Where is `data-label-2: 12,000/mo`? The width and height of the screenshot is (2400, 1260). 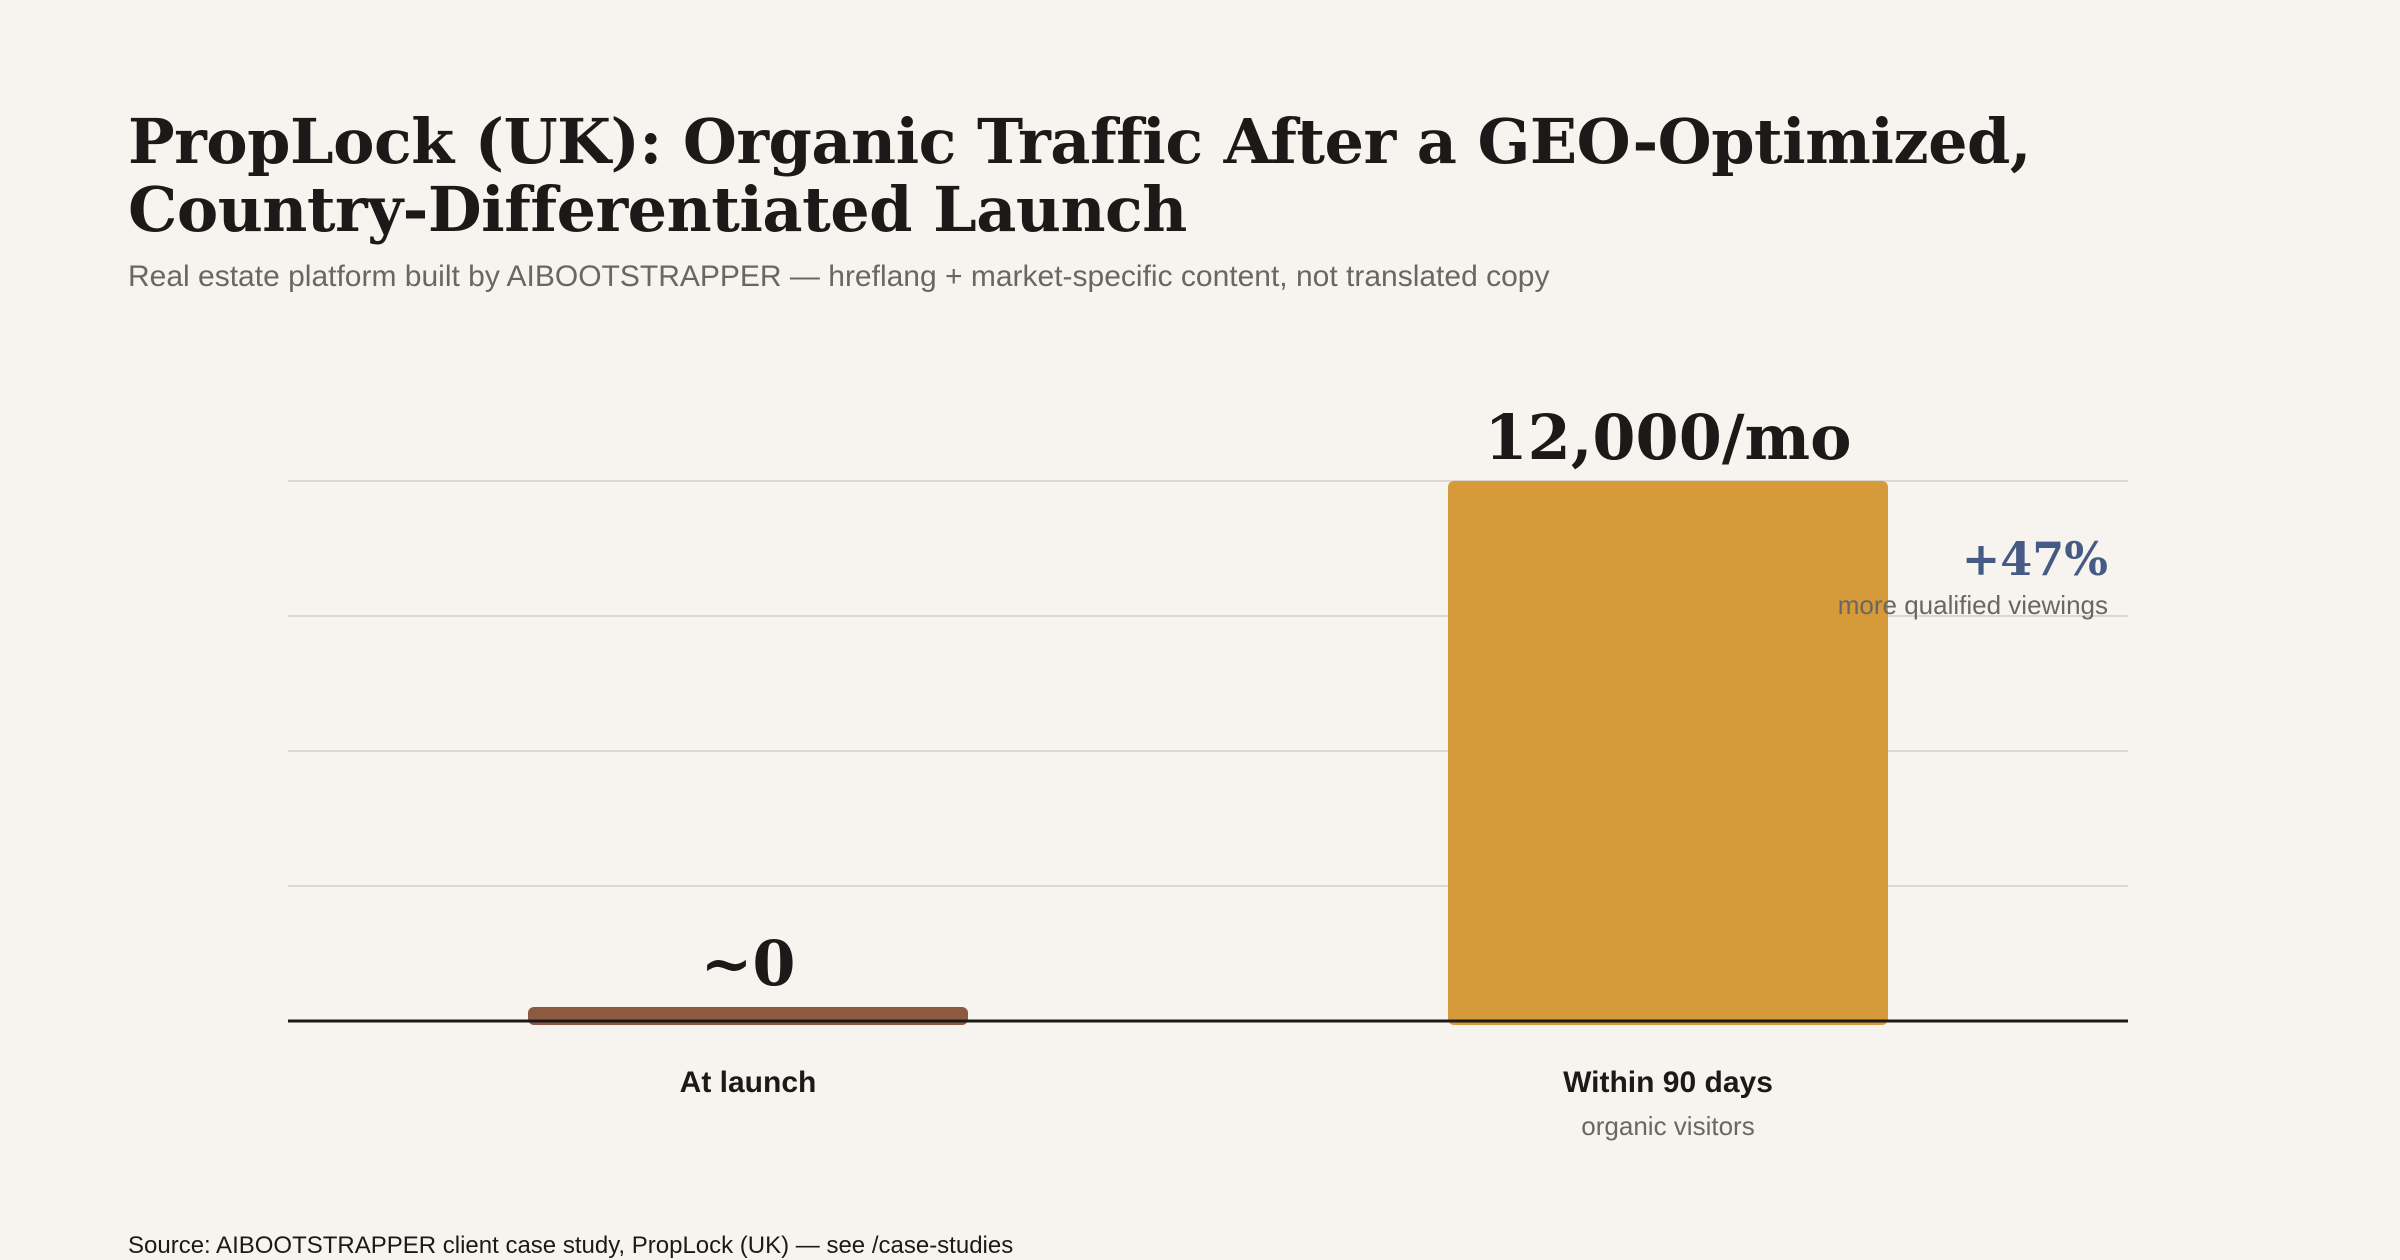 data-label-2: 12,000/mo is located at coordinates (1668, 437).